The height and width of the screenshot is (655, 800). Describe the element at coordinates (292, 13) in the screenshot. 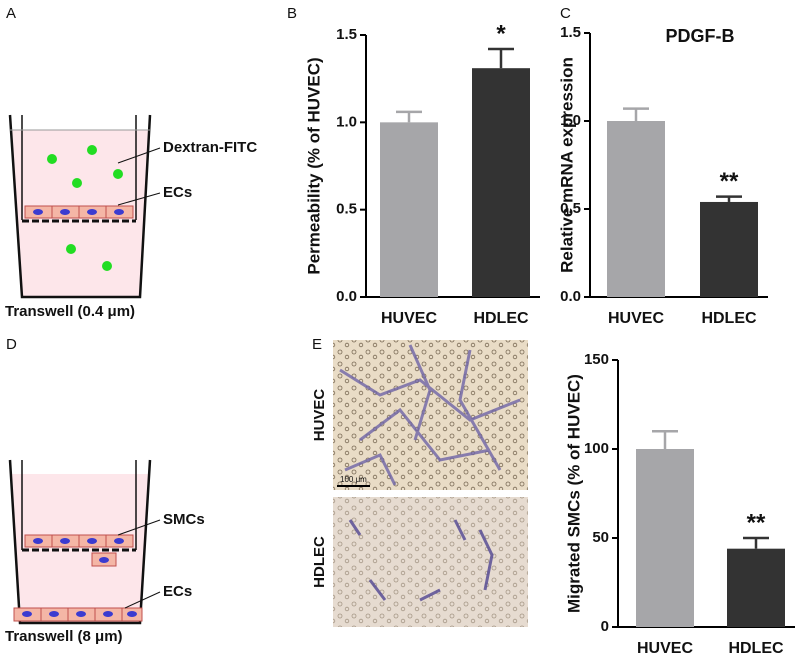

I see `panel-label: B` at that location.